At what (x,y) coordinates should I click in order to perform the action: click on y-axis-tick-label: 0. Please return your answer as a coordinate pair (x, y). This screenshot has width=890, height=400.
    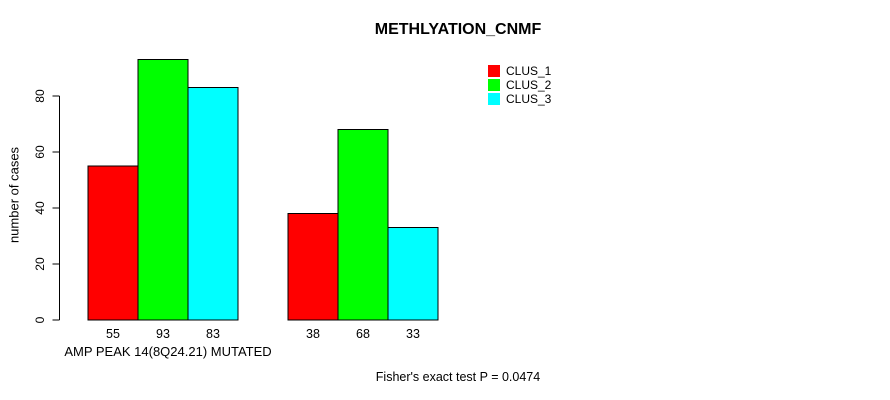
    Looking at the image, I should click on (40, 319).